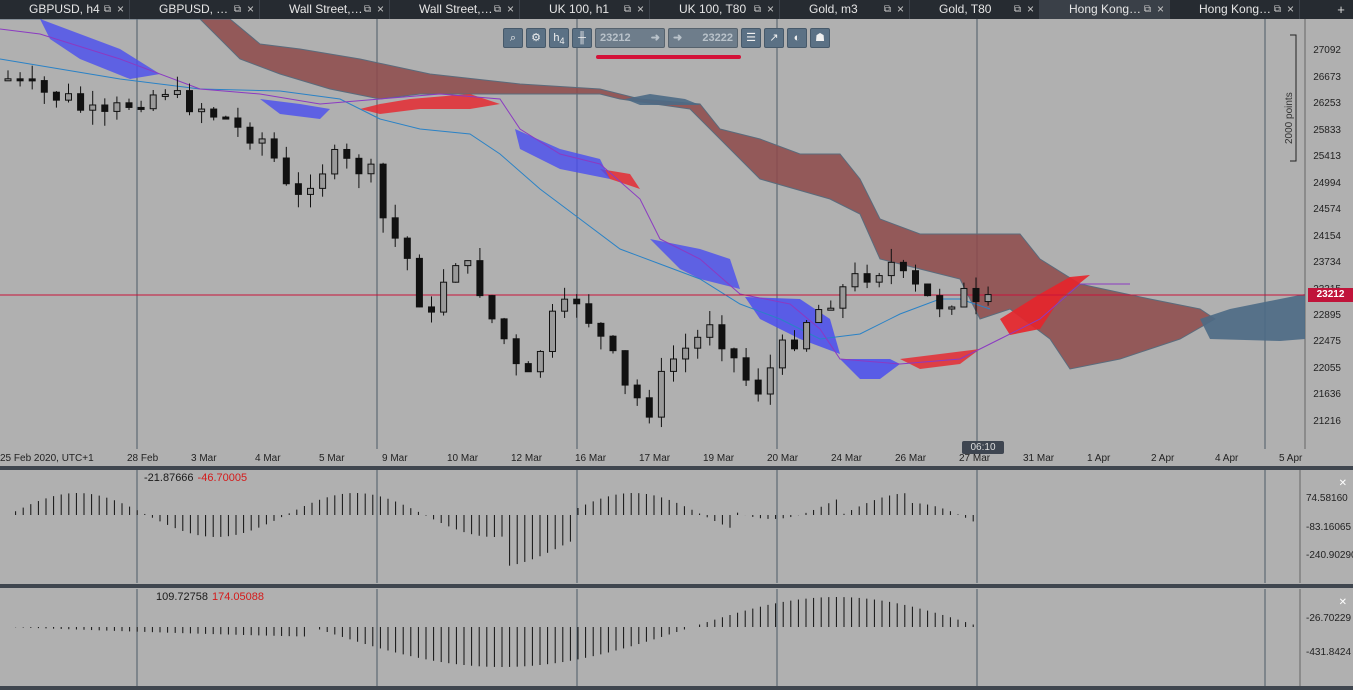 This screenshot has width=1353, height=690. Describe the element at coordinates (1291, 458) in the screenshot. I see `time-axis-label: 5 Apr` at that location.